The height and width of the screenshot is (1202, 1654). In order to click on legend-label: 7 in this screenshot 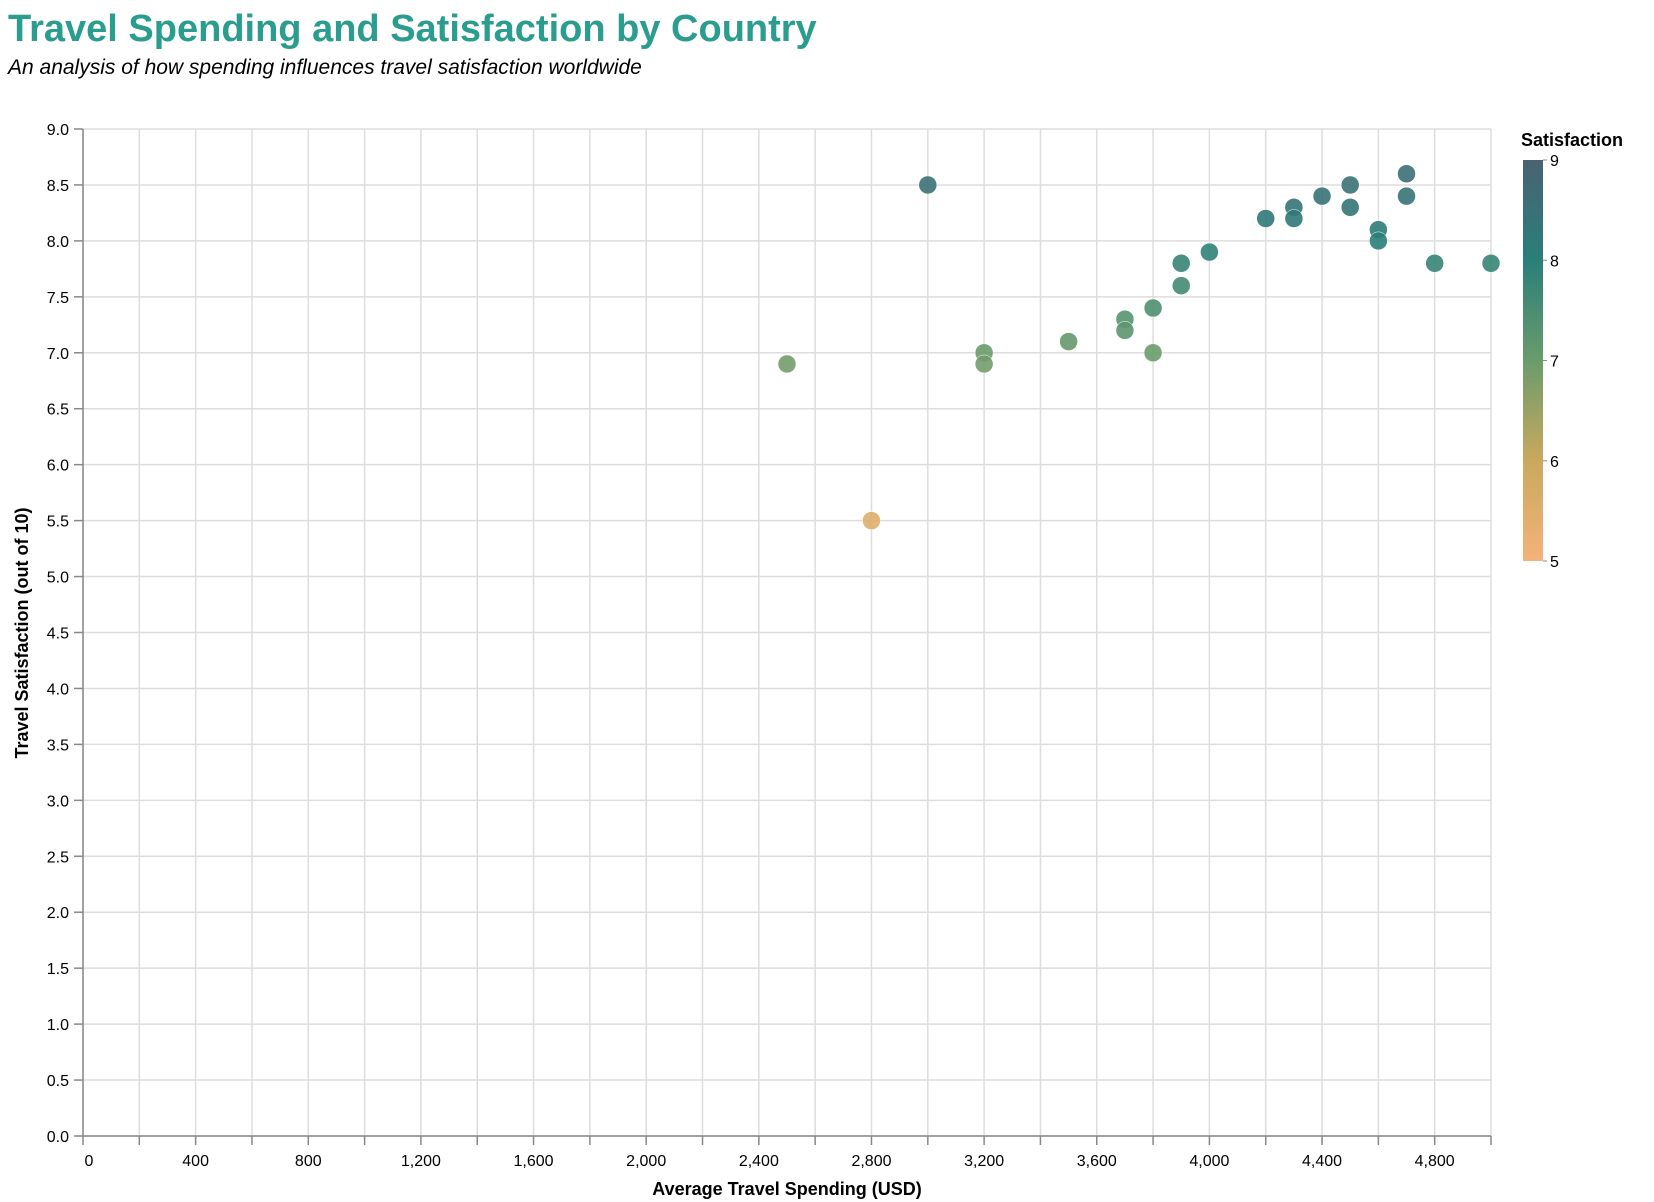, I will do `click(1554, 362)`.